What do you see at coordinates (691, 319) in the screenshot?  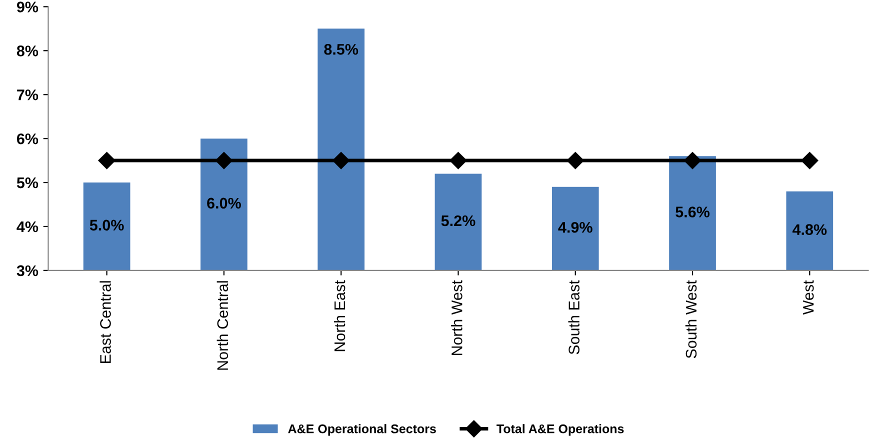 I see `x-tick-label: South West` at bounding box center [691, 319].